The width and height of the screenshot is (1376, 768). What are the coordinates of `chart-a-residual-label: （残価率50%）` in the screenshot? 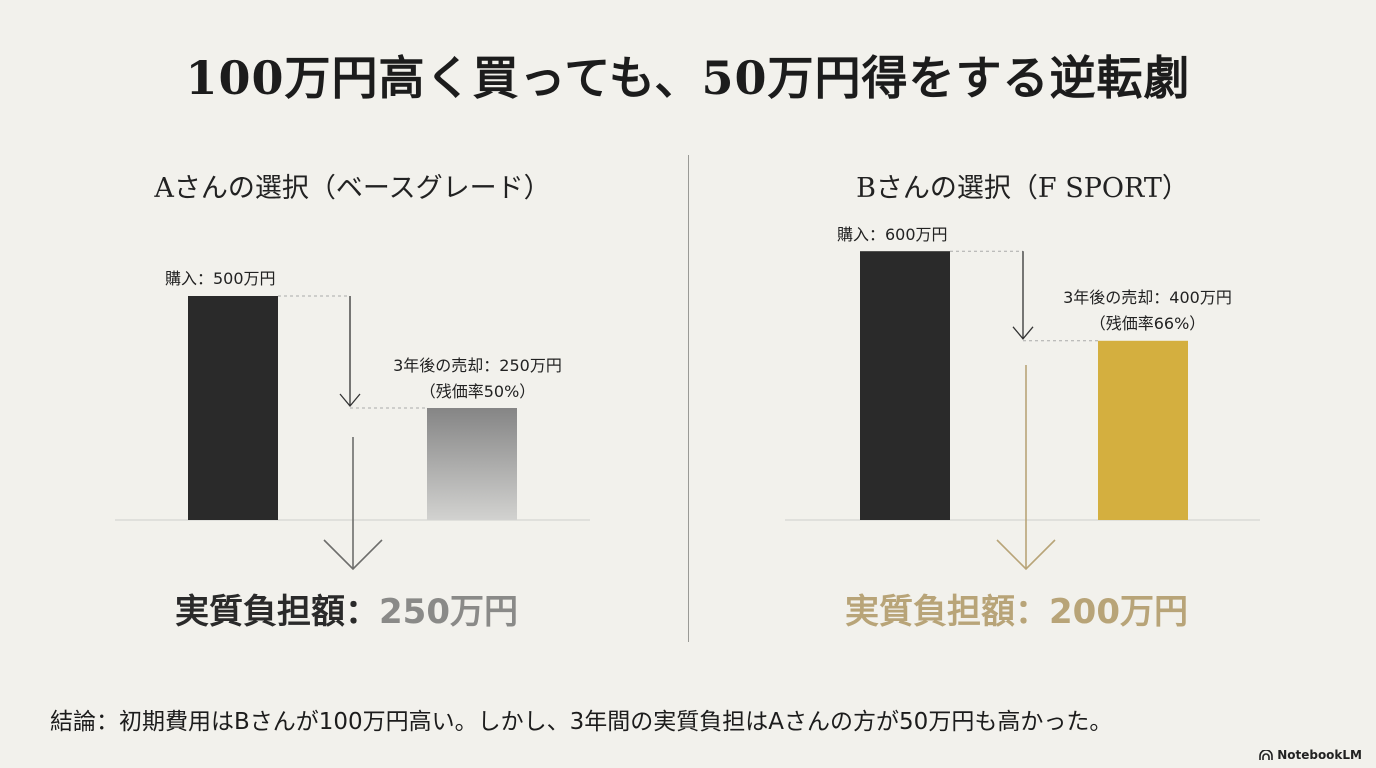 It's located at (477, 391).